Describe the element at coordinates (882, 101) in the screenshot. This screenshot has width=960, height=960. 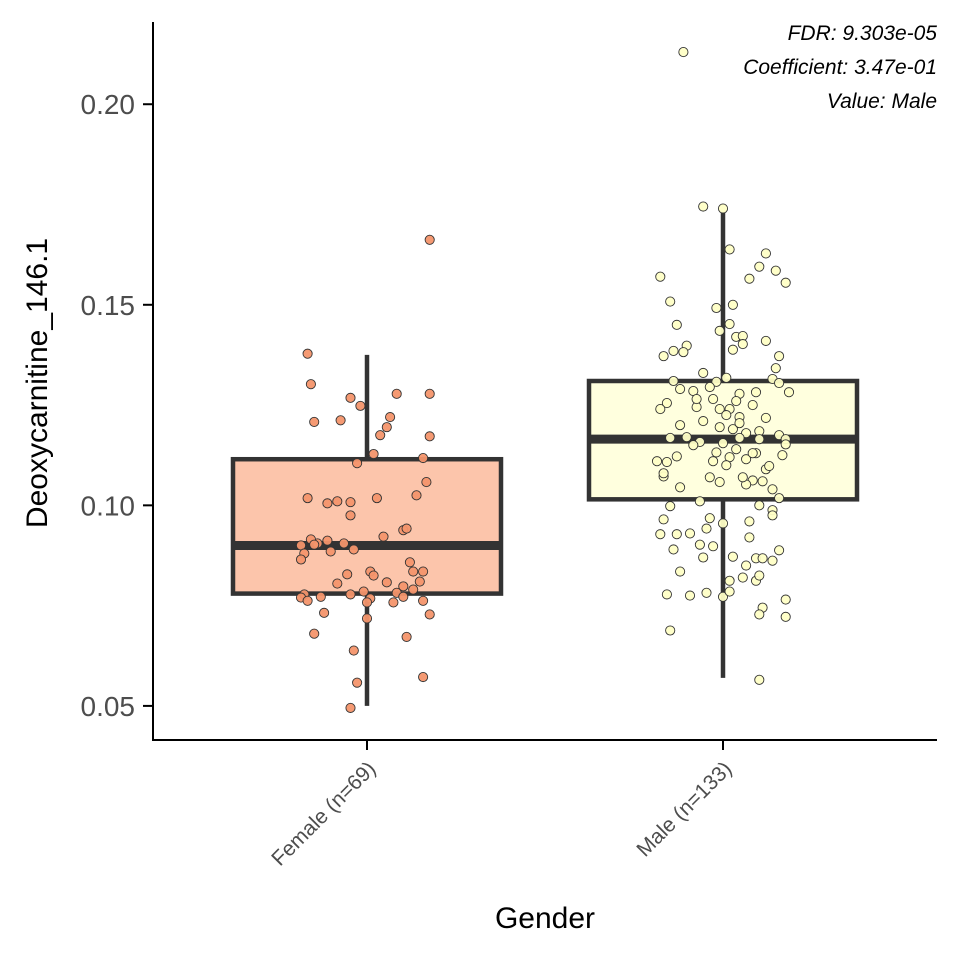
I see `annotation-value: Value: Male` at that location.